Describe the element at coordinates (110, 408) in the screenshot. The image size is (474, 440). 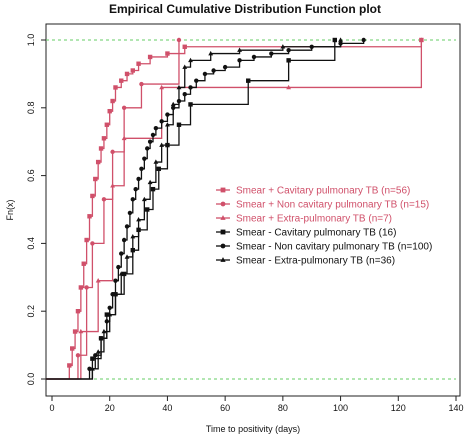
I see `x-tick-label: 20` at that location.